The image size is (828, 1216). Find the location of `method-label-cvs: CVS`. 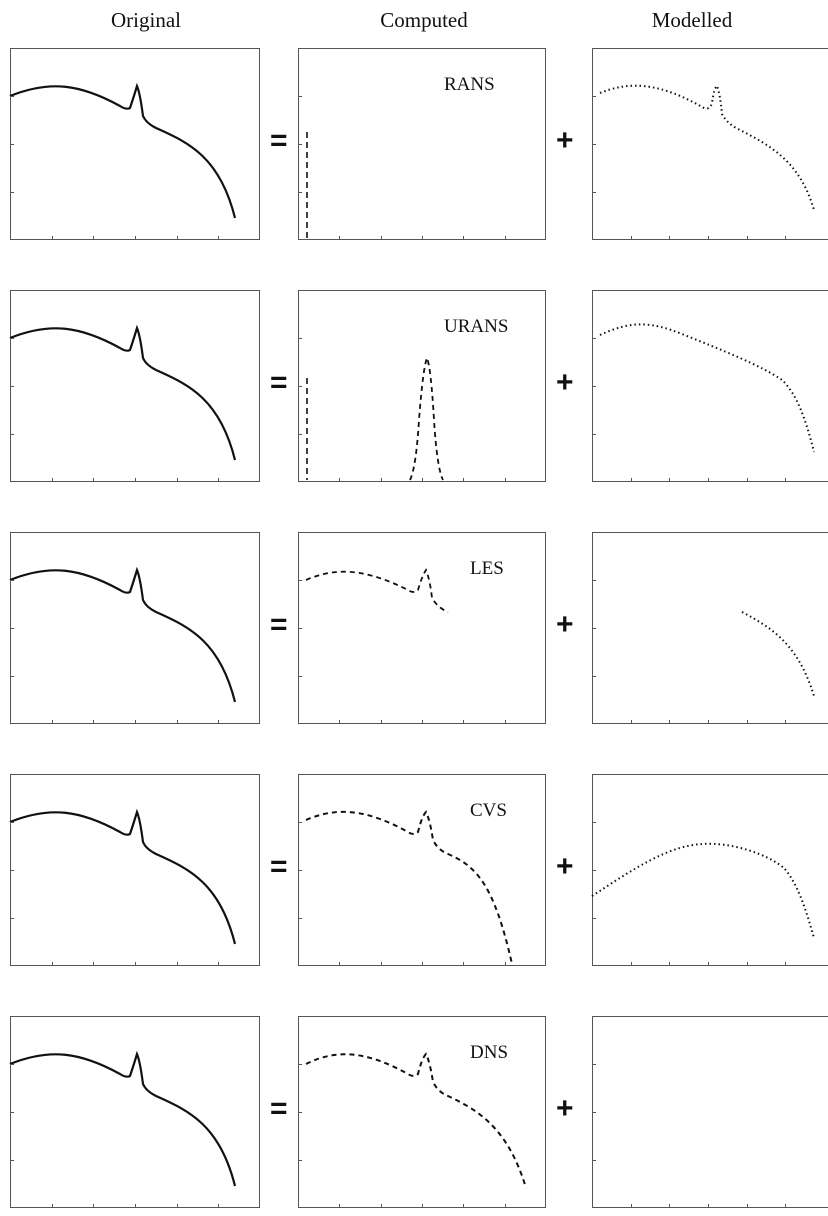

method-label-cvs: CVS is located at coordinates (488, 811).